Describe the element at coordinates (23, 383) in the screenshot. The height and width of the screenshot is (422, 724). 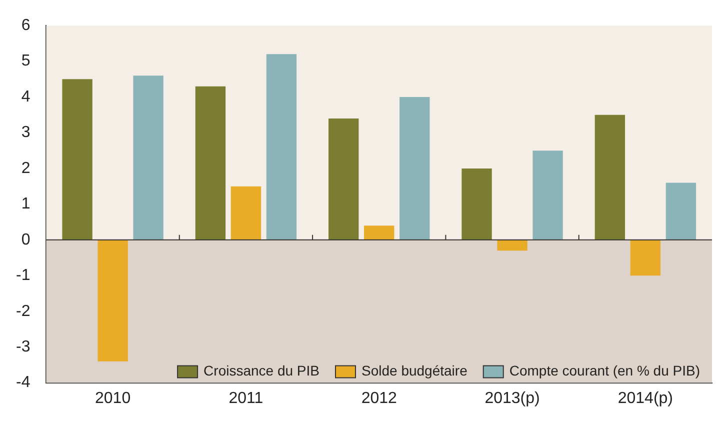
I see `y-tick-label: -4` at that location.